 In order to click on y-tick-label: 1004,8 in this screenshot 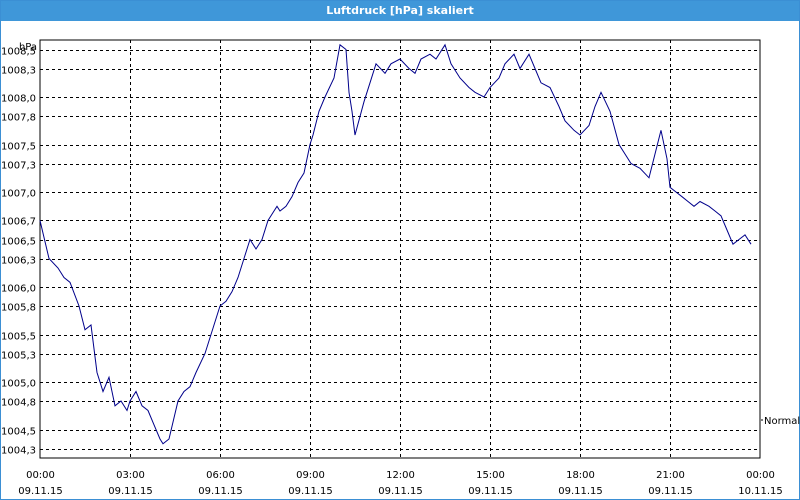, I will do `click(18, 403)`.